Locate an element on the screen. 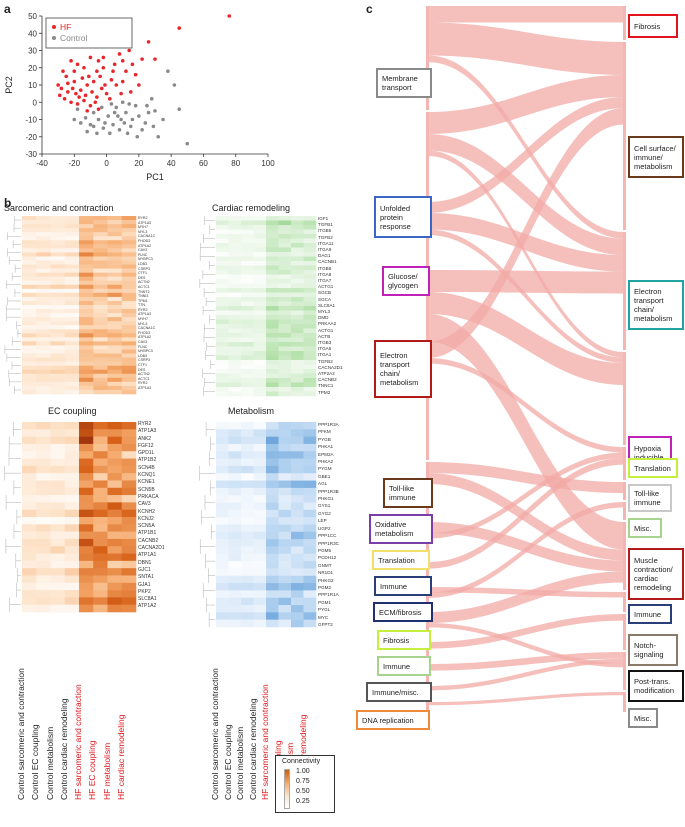  gene-label: GYG2 is located at coordinates (324, 513).